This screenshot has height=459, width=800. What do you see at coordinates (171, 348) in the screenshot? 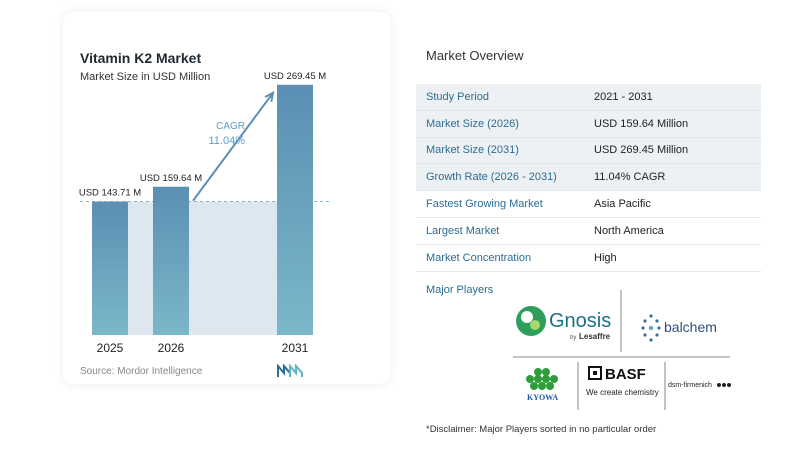
I see `category-label: 2026` at bounding box center [171, 348].